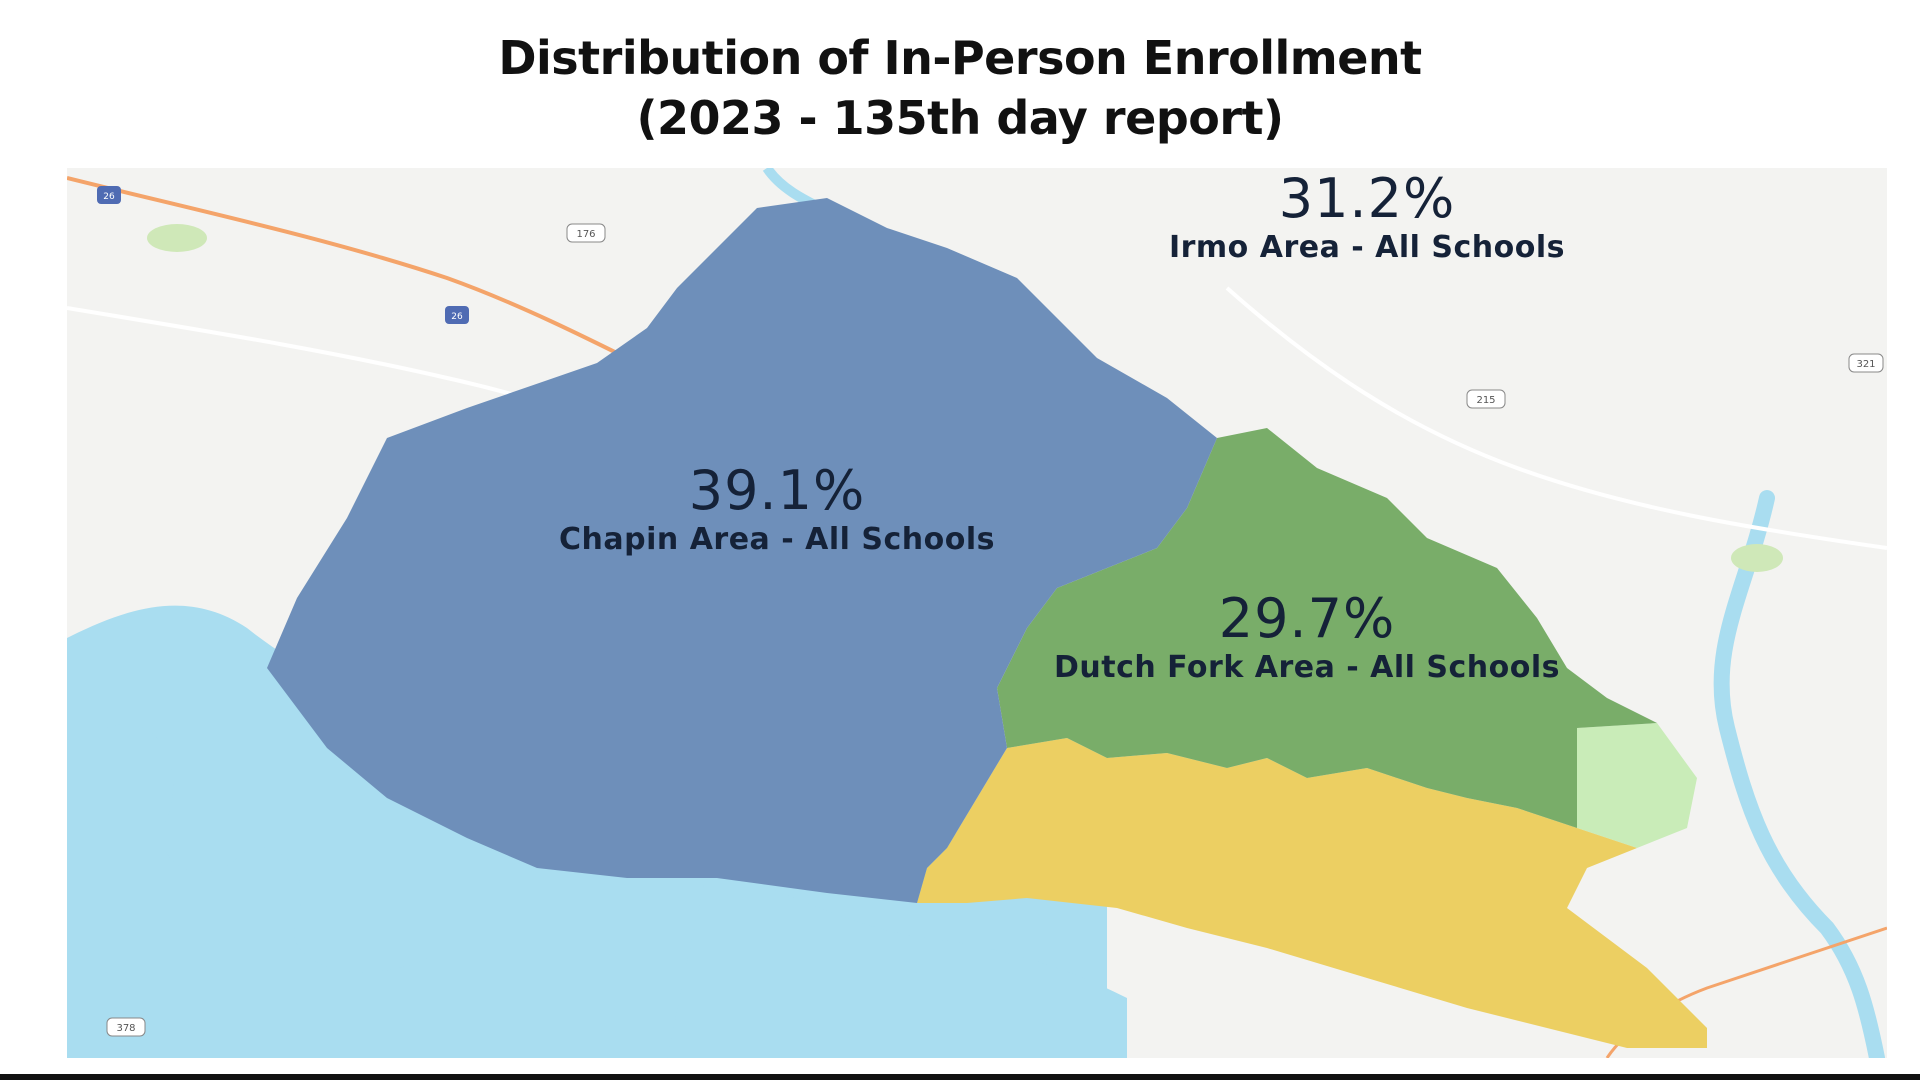 This screenshot has height=1080, width=1920. What do you see at coordinates (1312, 893) in the screenshot?
I see `region-irmo-shape` at bounding box center [1312, 893].